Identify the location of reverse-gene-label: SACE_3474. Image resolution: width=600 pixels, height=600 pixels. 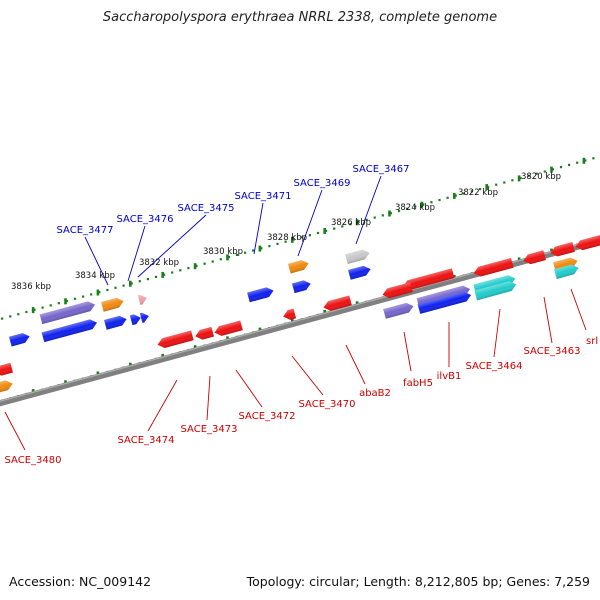
(146, 440).